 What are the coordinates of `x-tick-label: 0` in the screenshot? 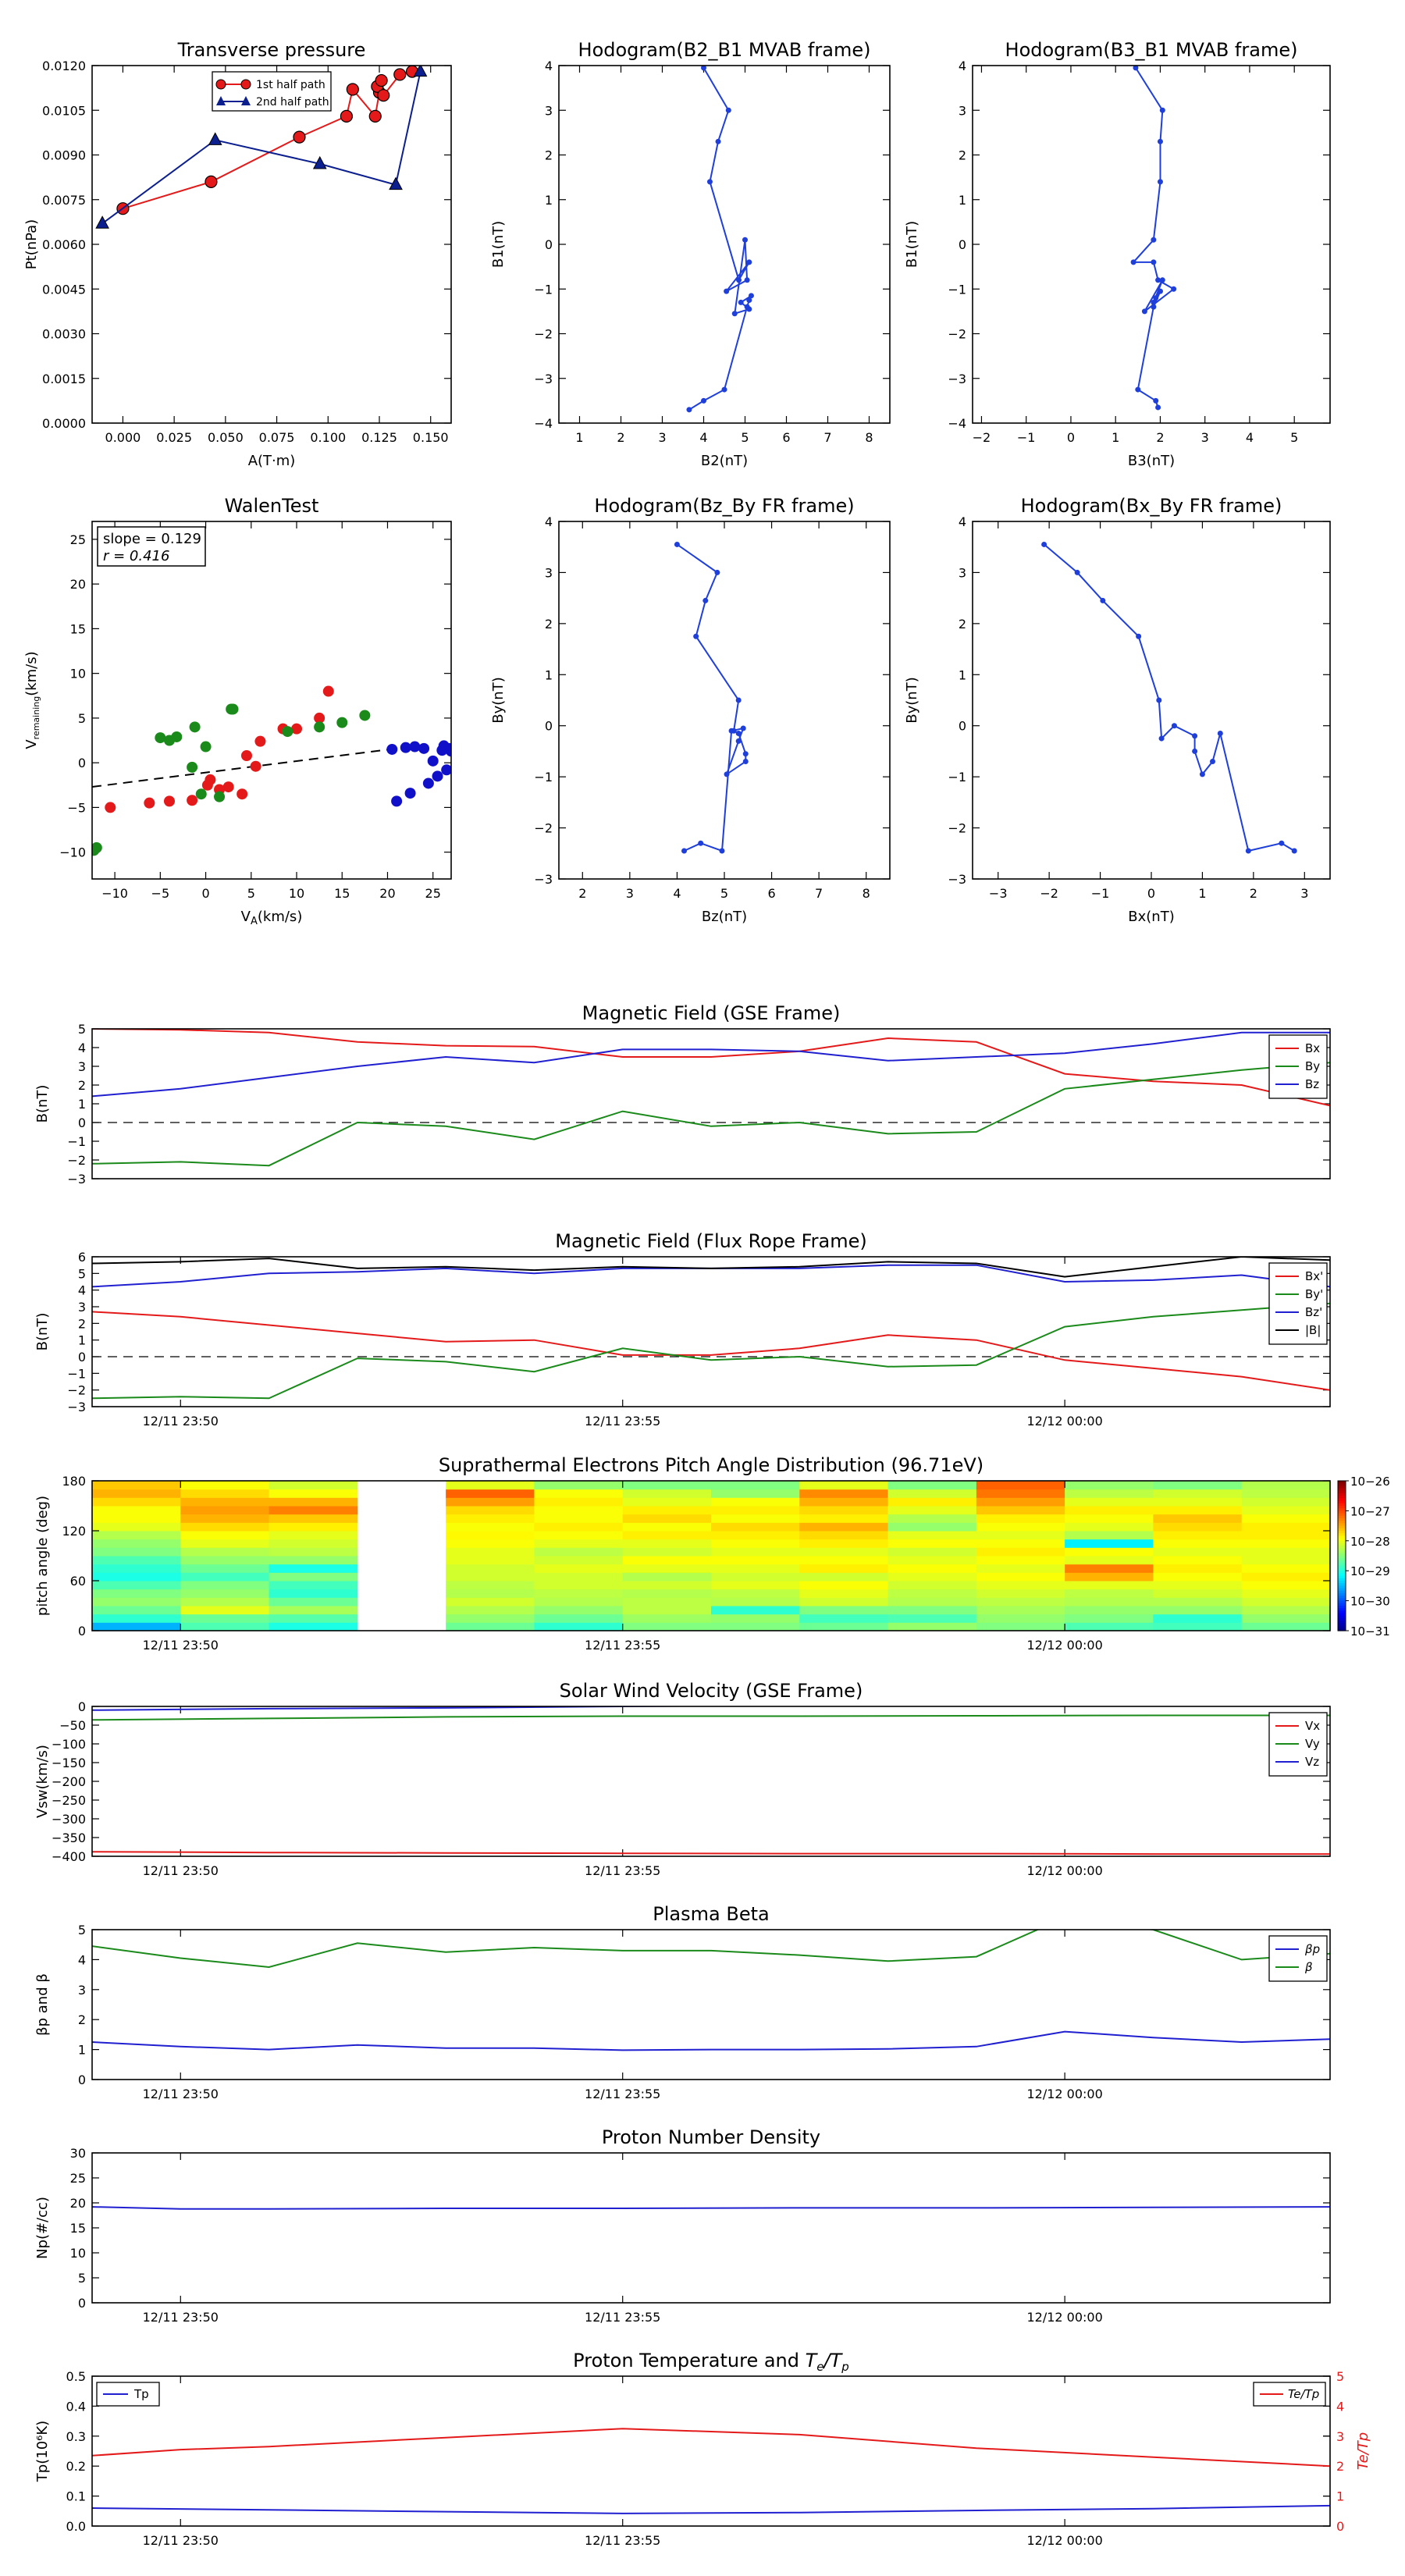 It's located at (1151, 893).